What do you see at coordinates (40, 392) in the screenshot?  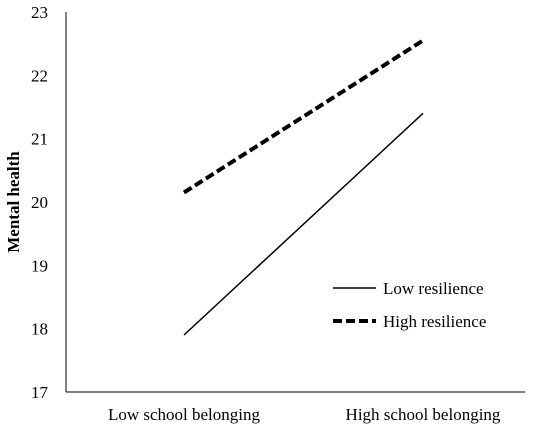 I see `y-tick-label: 17` at bounding box center [40, 392].